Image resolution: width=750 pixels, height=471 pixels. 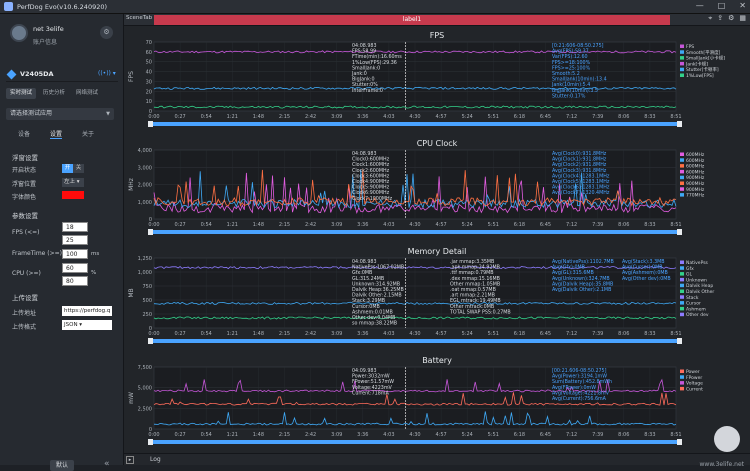 What do you see at coordinates (699, 5) in the screenshot?
I see `minimize-button: —` at bounding box center [699, 5].